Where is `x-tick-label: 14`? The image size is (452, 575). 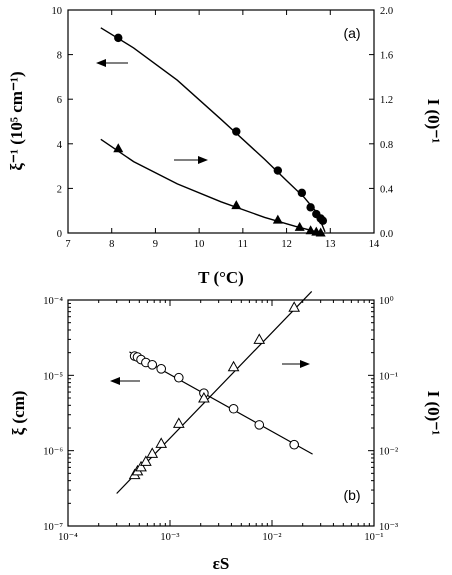
x-tick-label: 14 is located at coordinates (374, 244).